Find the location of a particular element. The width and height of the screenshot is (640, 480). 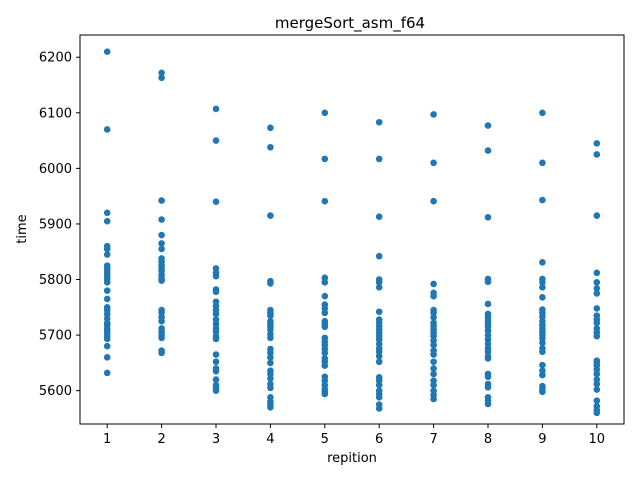

y-tick-label: 6200 is located at coordinates (55, 58).